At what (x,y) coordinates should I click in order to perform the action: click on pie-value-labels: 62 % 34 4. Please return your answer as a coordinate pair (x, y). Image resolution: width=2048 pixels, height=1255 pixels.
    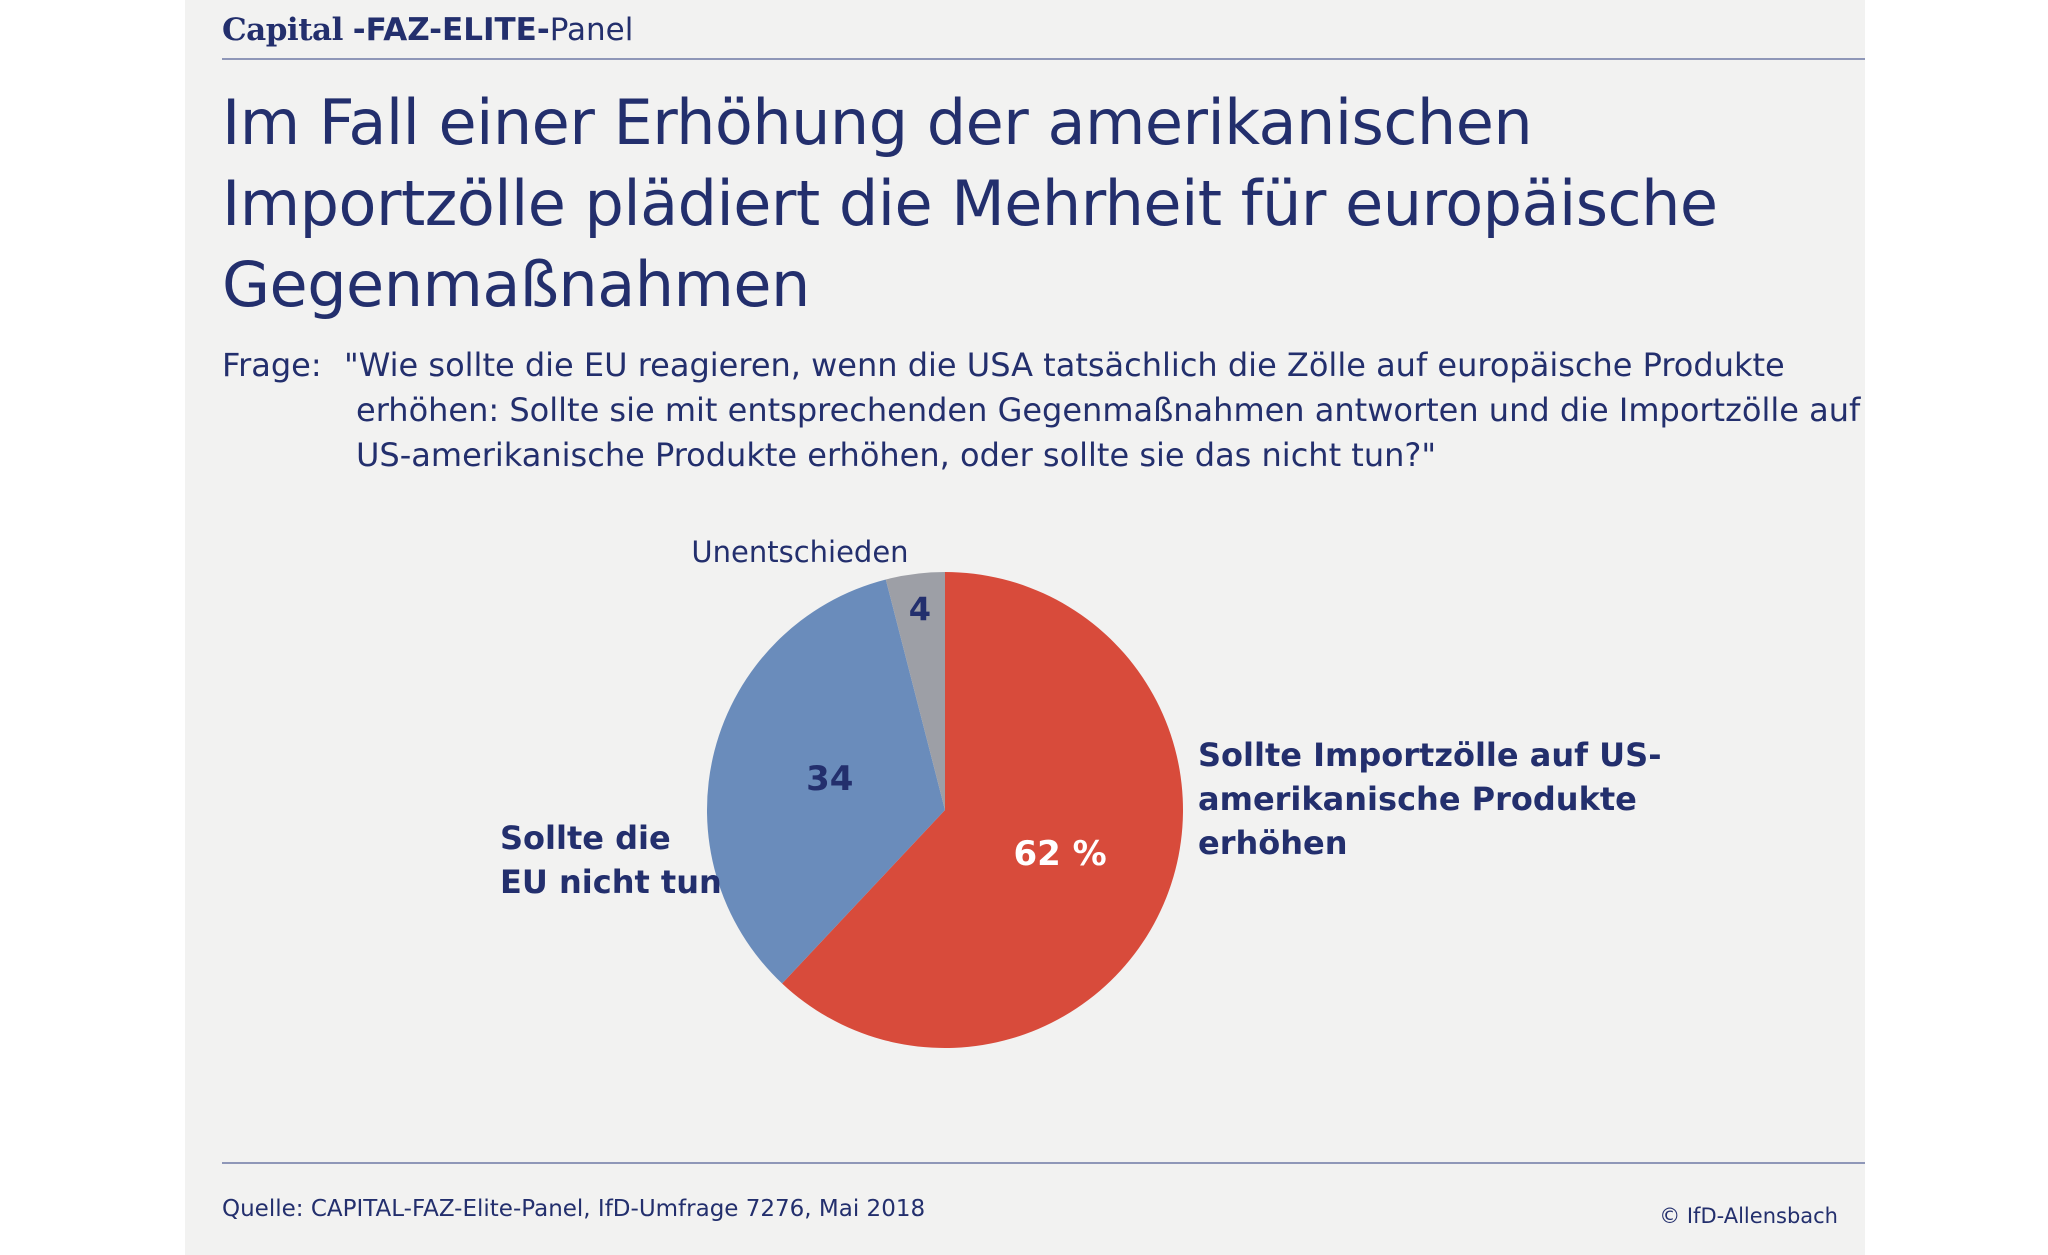
    Looking at the image, I should click on (956, 732).